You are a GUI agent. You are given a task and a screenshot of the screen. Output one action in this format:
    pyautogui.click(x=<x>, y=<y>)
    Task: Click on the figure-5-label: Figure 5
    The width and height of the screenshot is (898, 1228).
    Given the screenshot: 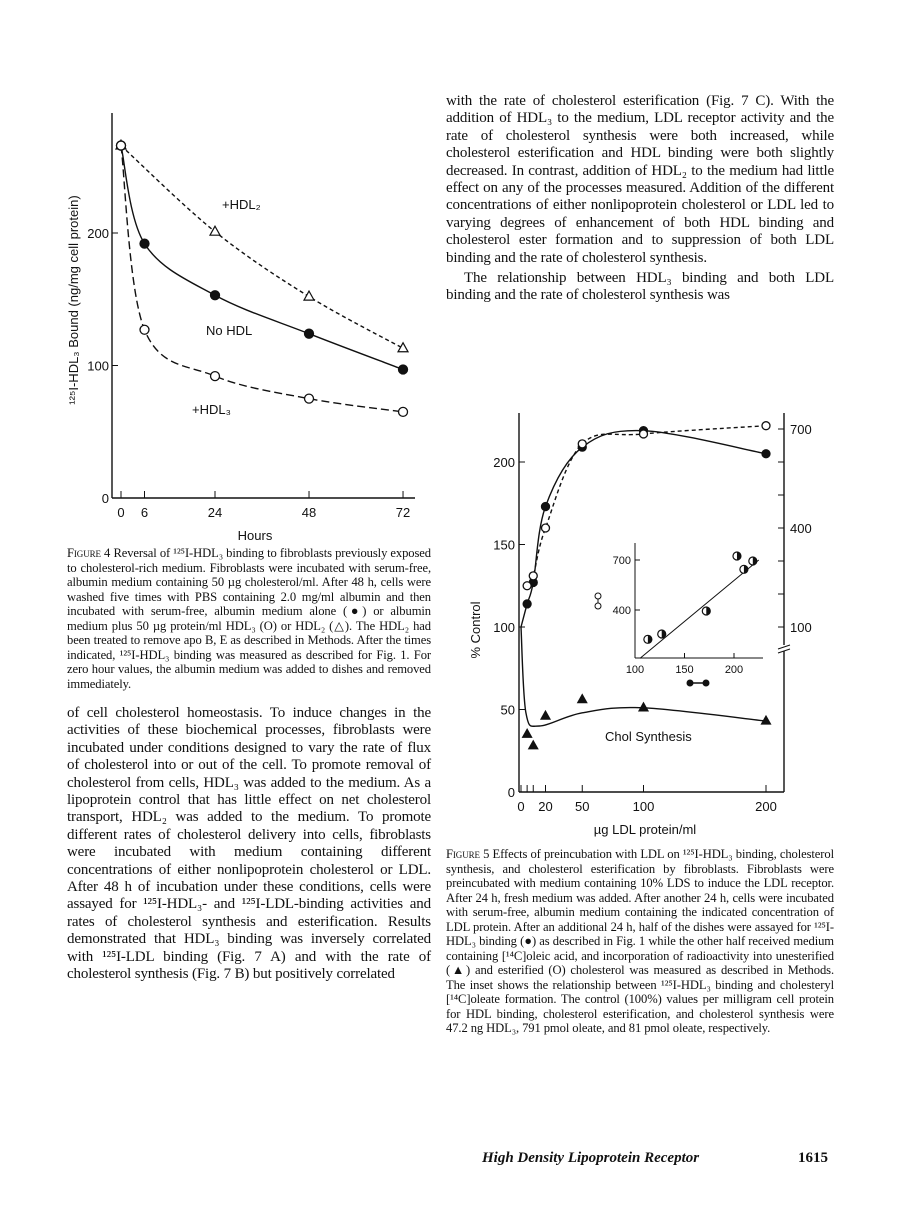 What is the action you would take?
    pyautogui.click(x=468, y=854)
    